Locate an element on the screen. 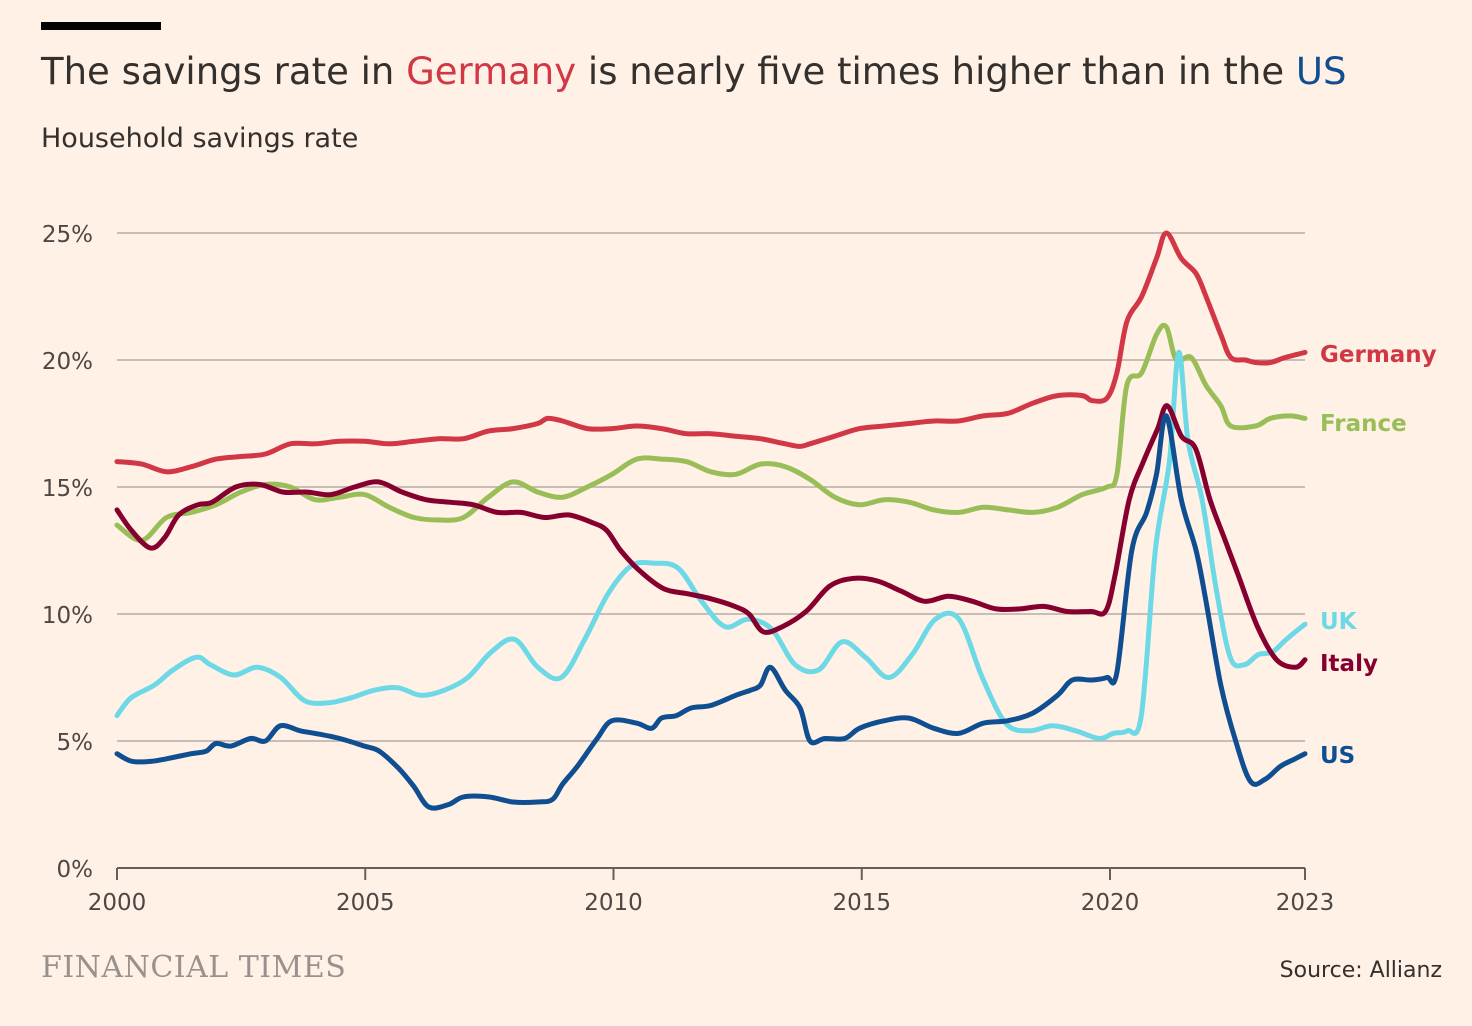 The width and height of the screenshot is (1472, 1026). x-tick-label: 2000 is located at coordinates (117, 903).